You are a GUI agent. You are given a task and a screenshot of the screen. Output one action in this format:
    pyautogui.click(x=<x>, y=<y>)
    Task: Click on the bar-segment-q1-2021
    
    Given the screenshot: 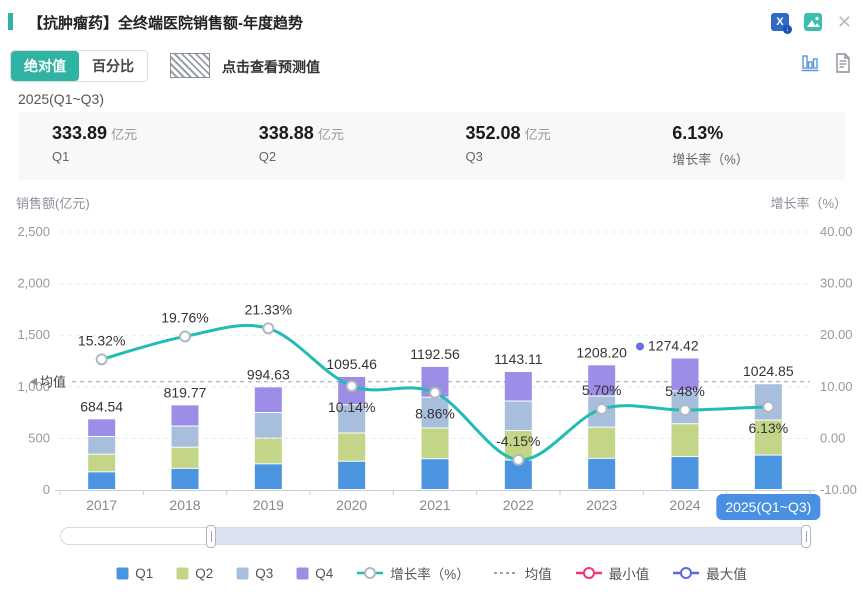 What is the action you would take?
    pyautogui.click(x=435, y=474)
    